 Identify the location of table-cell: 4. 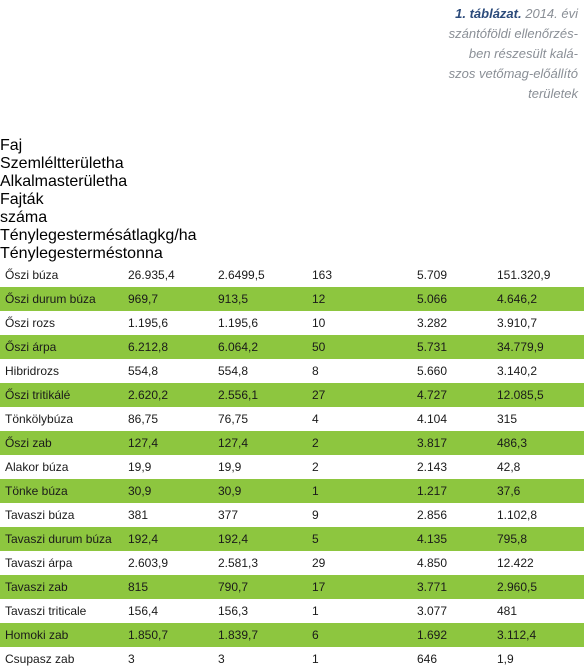
(315, 419).